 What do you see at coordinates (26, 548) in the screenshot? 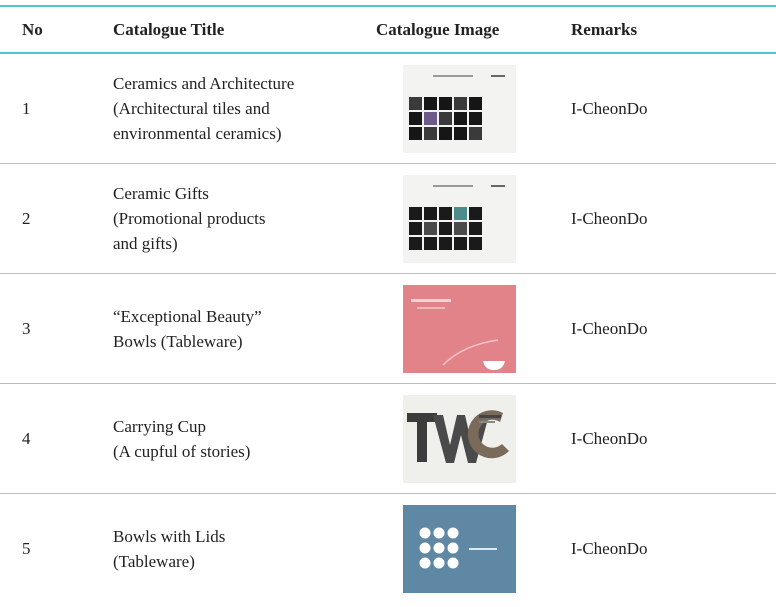
I see `number-cell: 5` at bounding box center [26, 548].